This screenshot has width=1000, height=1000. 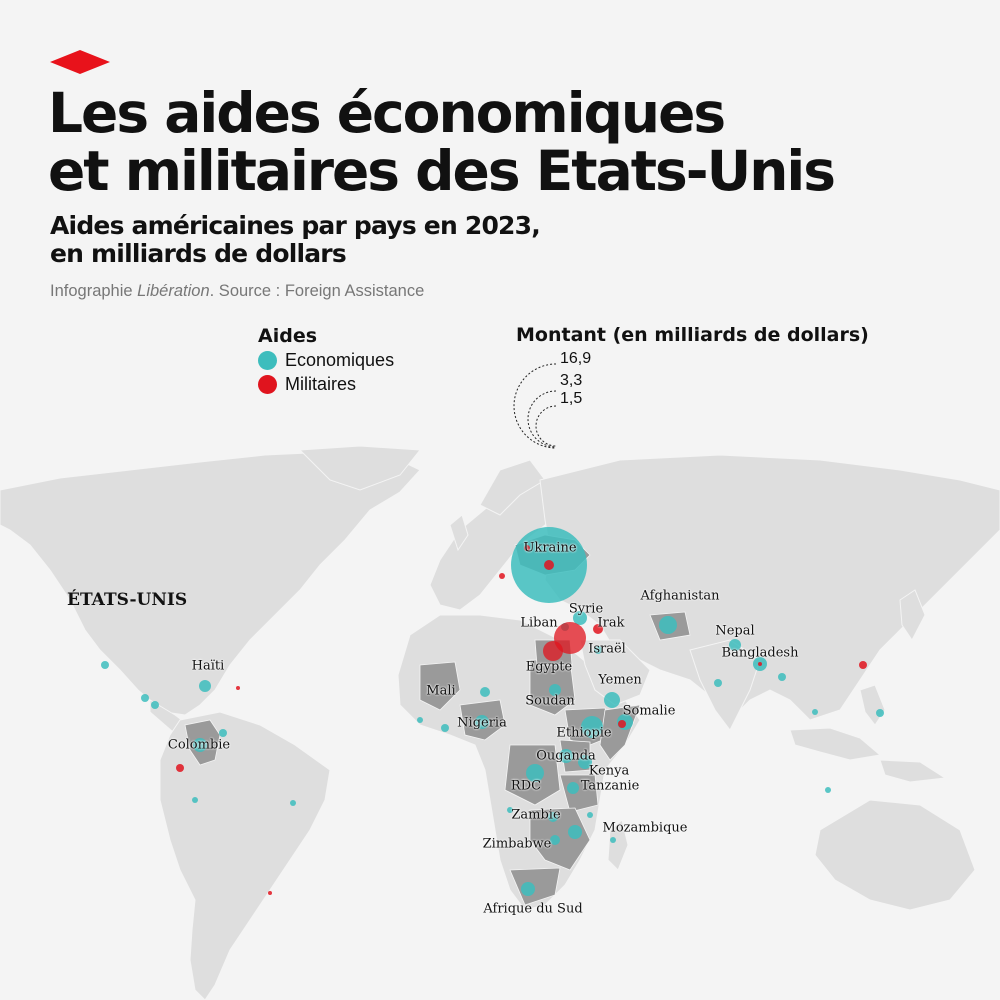 What do you see at coordinates (528, 889) in the screenshot?
I see `bubble-economic-south-africa` at bounding box center [528, 889].